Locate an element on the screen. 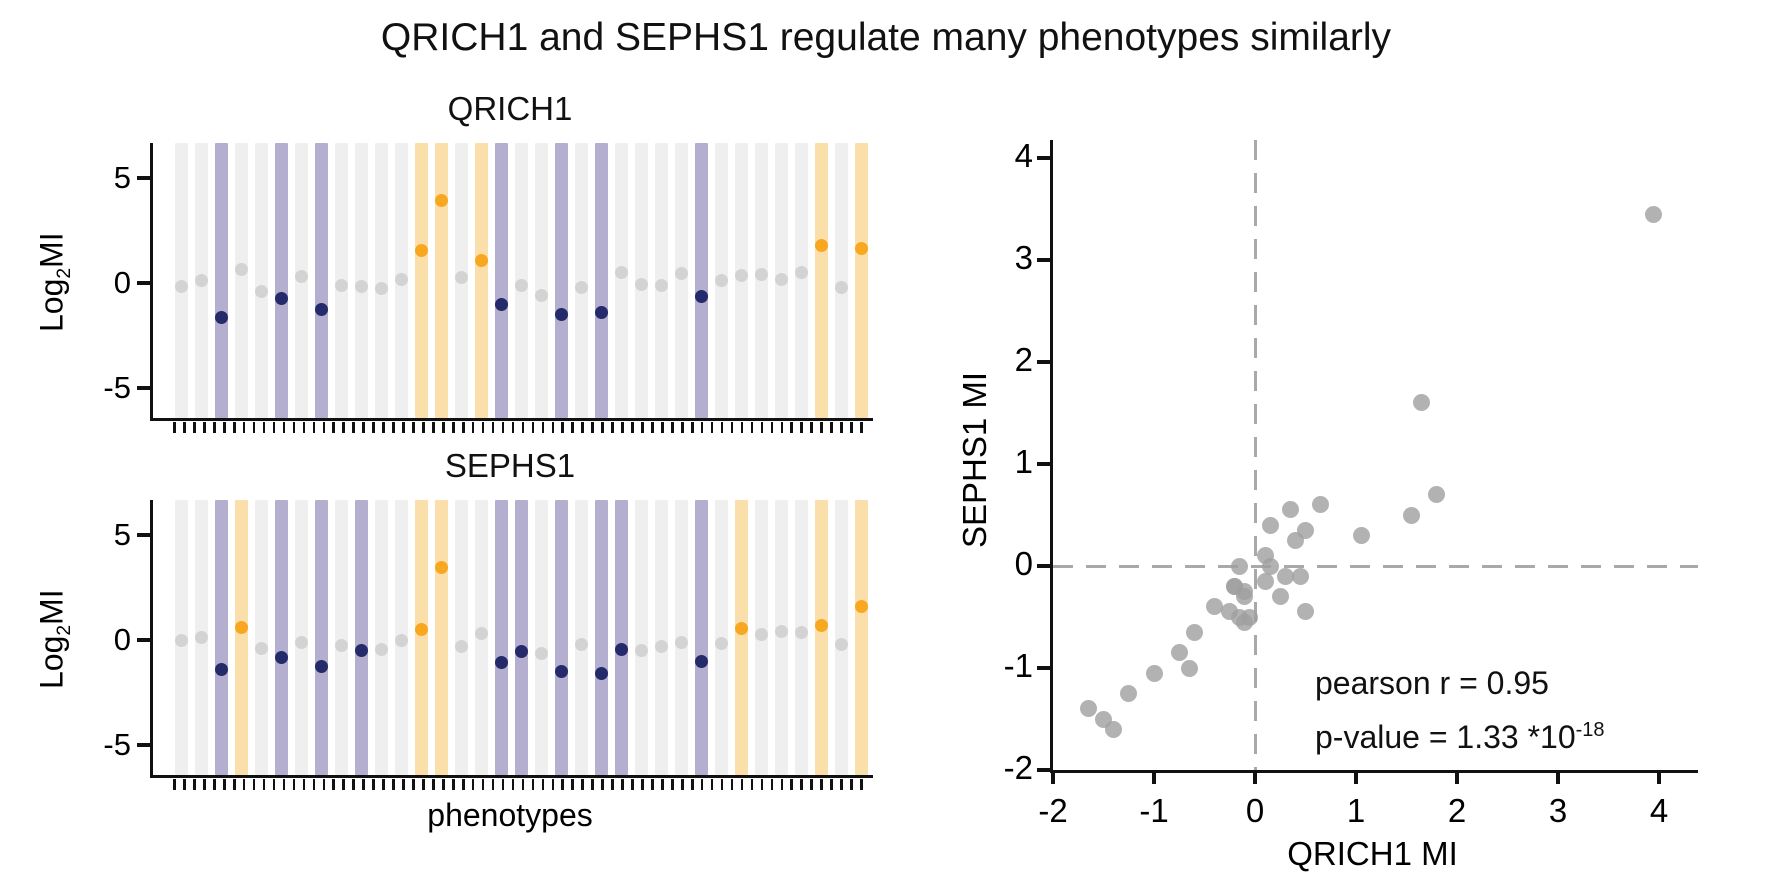  scatter-y-tick-label: 0 is located at coordinates (1023, 563).